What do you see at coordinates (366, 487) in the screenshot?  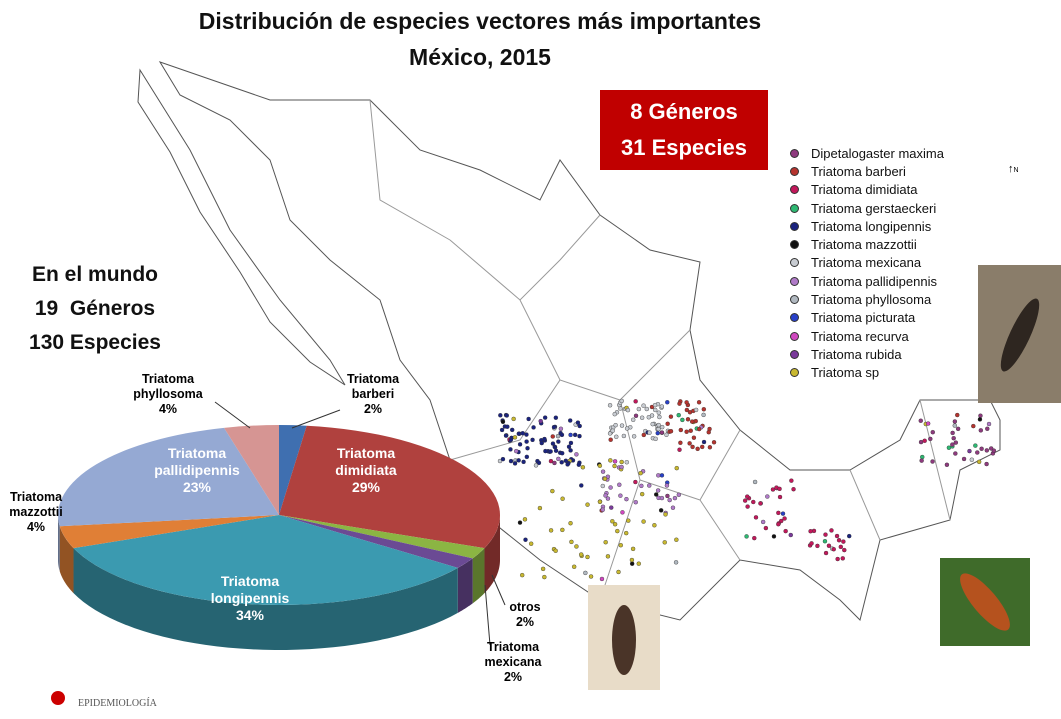 I see `slice-percent: 29%` at bounding box center [366, 487].